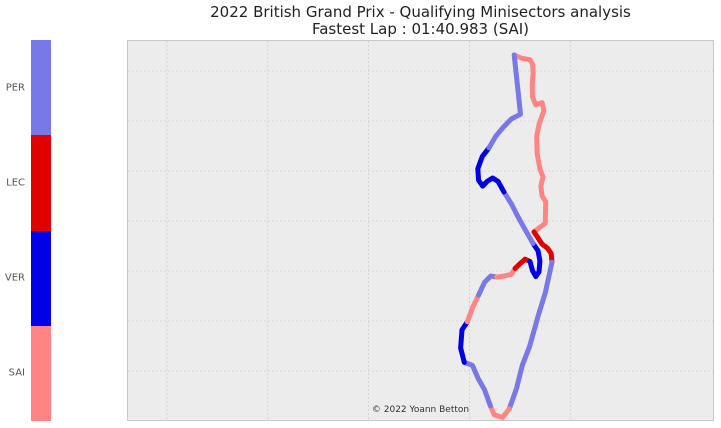 This screenshot has width=721, height=428. Describe the element at coordinates (28, 230) in the screenshot. I see `colorbar-legend: PER LEC VER SAI` at that location.